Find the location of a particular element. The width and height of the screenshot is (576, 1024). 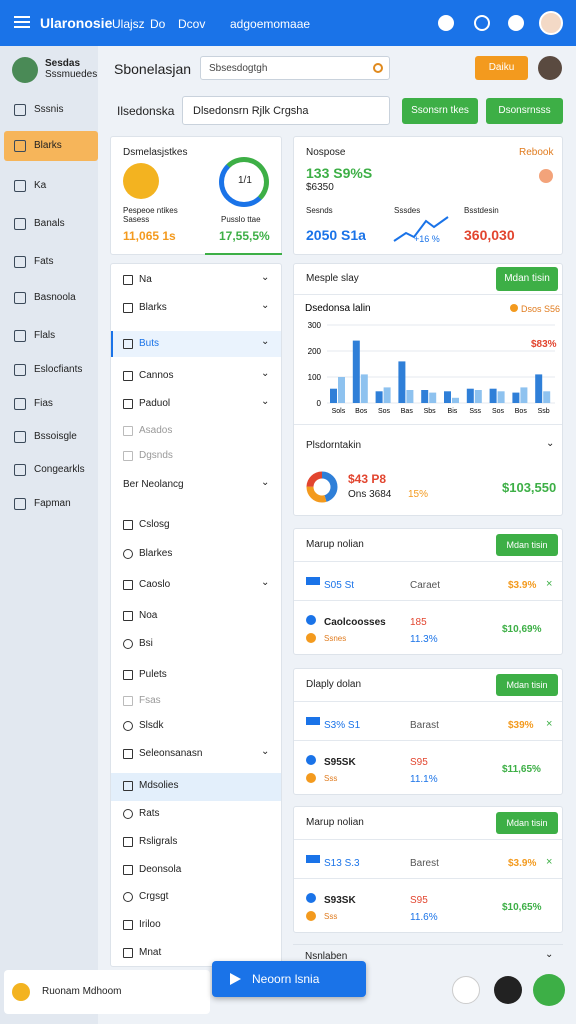

list-item: Na is located at coordinates (145, 279).